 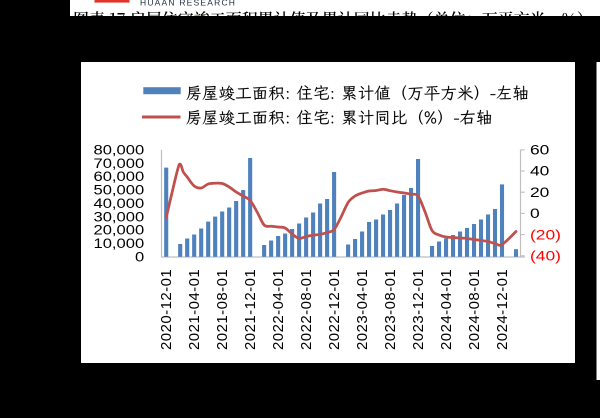 I want to click on svg-text: 2023-08-01, so click(x=390, y=309).